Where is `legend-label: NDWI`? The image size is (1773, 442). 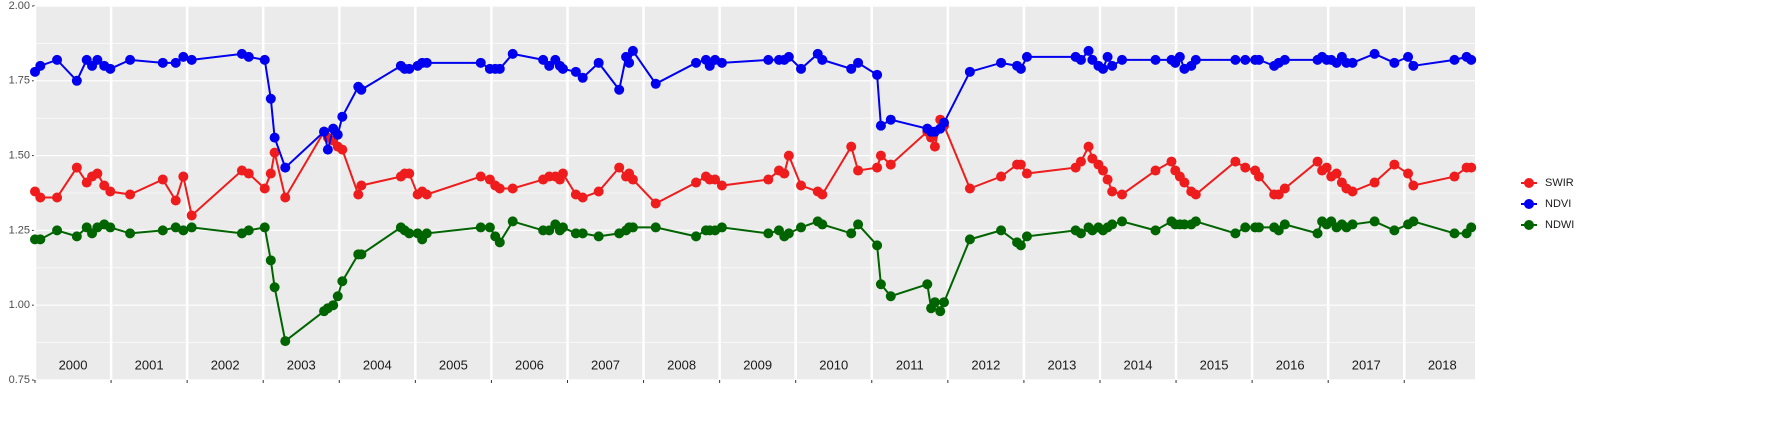
legend-label: NDWI is located at coordinates (1559, 225).